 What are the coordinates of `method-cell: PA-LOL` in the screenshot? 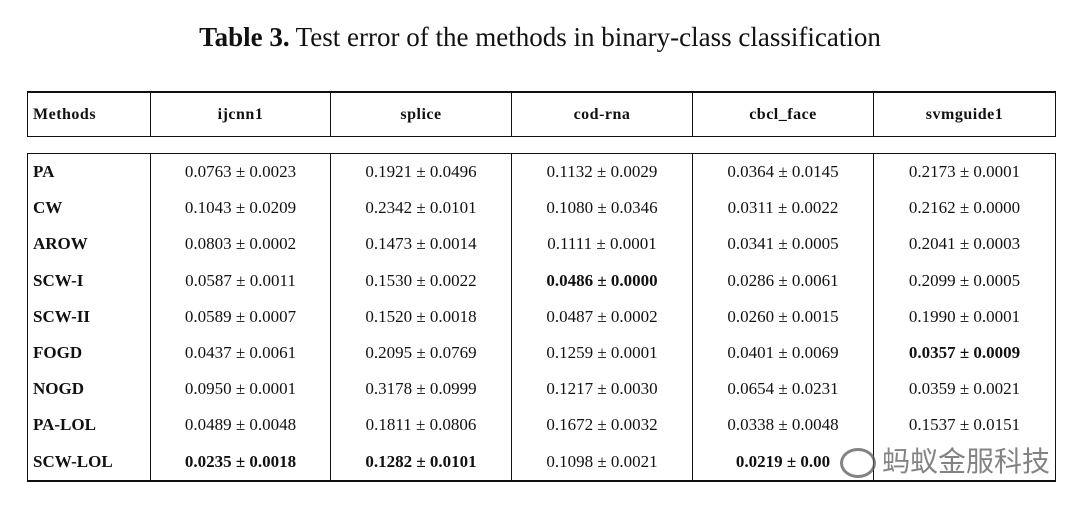 It's located at (89, 425).